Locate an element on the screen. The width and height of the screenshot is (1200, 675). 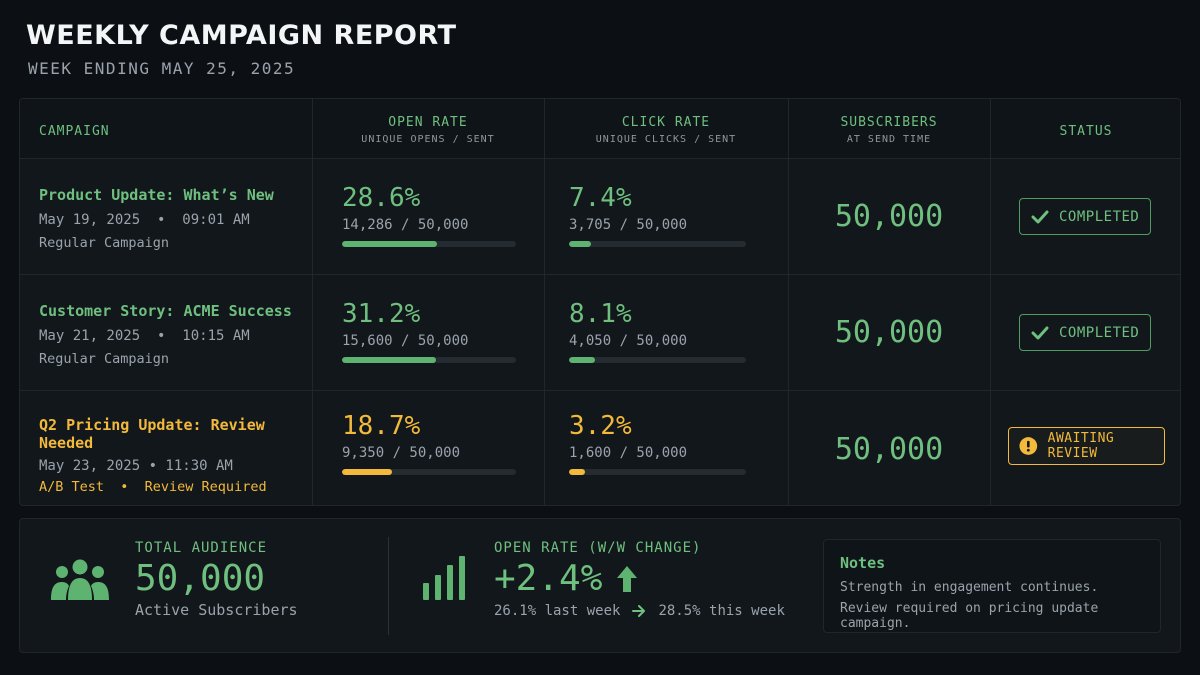
campaign-name: Customer Story: ACME Success is located at coordinates (165, 311).